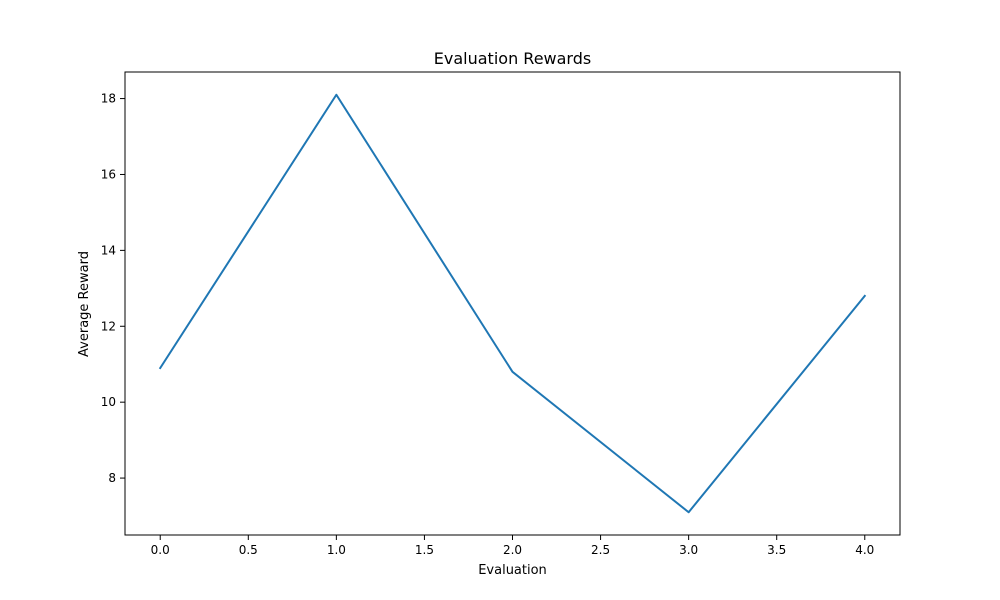 This screenshot has height=600, width=1000. Describe the element at coordinates (112, 478) in the screenshot. I see `y-tick-label: 8` at that location.